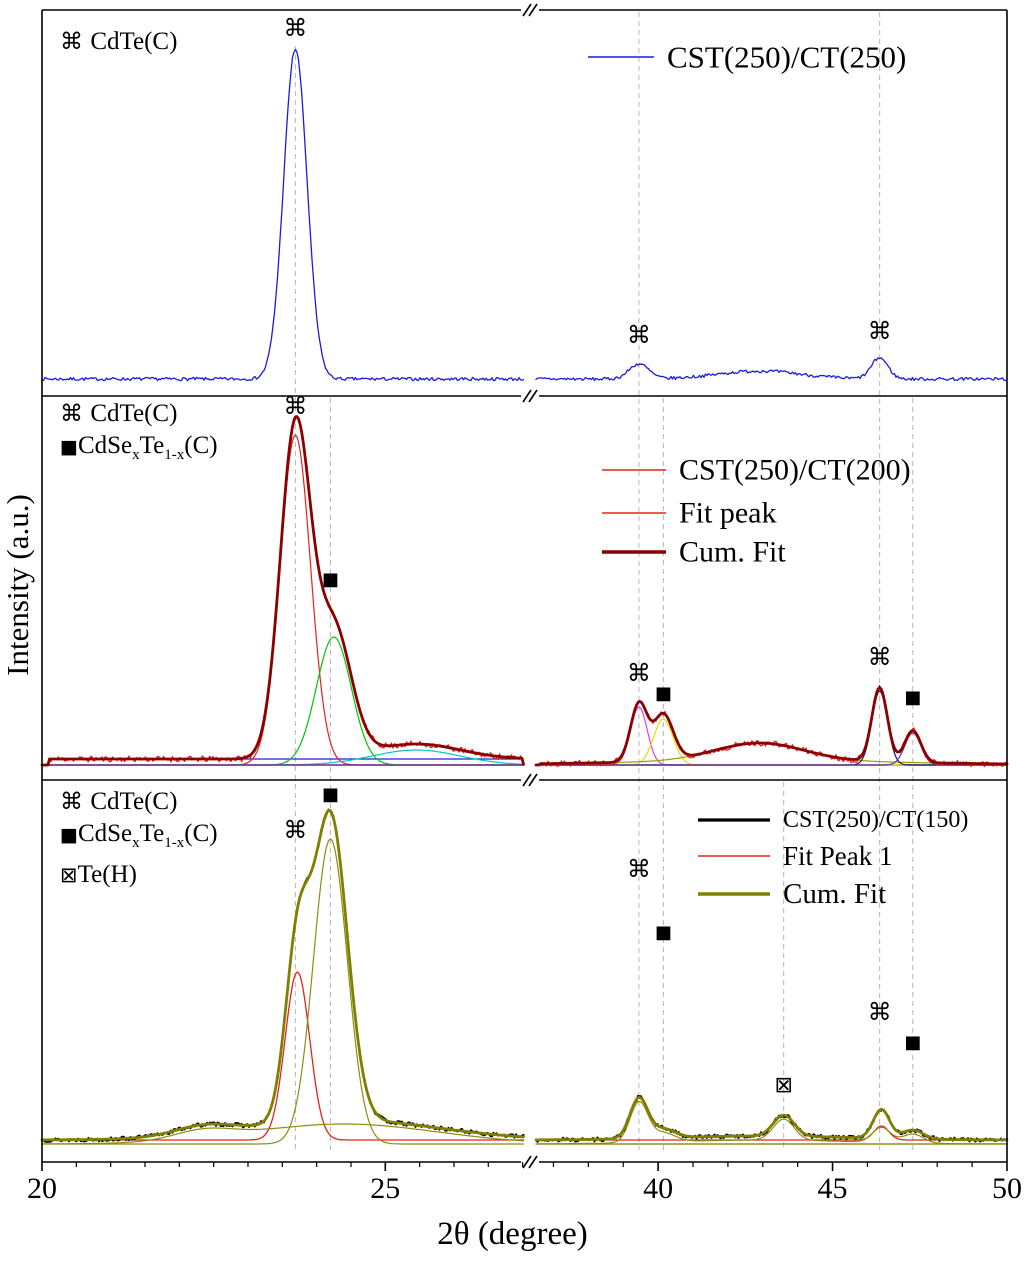  I want to click on x-axis-label: 2θ (degree), so click(512, 1234).